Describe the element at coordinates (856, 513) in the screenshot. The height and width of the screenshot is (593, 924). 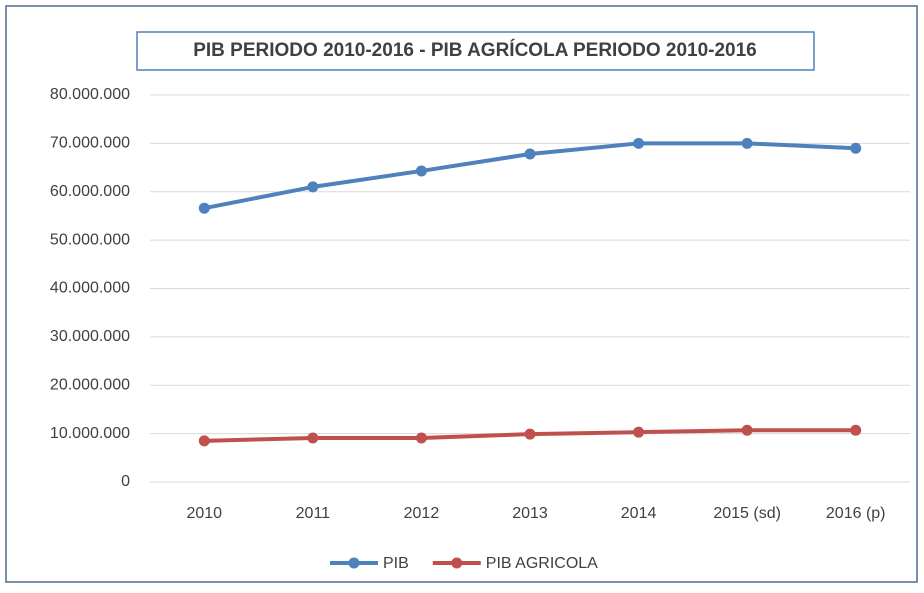
I see `x-tick-label: 2016 (p)` at that location.